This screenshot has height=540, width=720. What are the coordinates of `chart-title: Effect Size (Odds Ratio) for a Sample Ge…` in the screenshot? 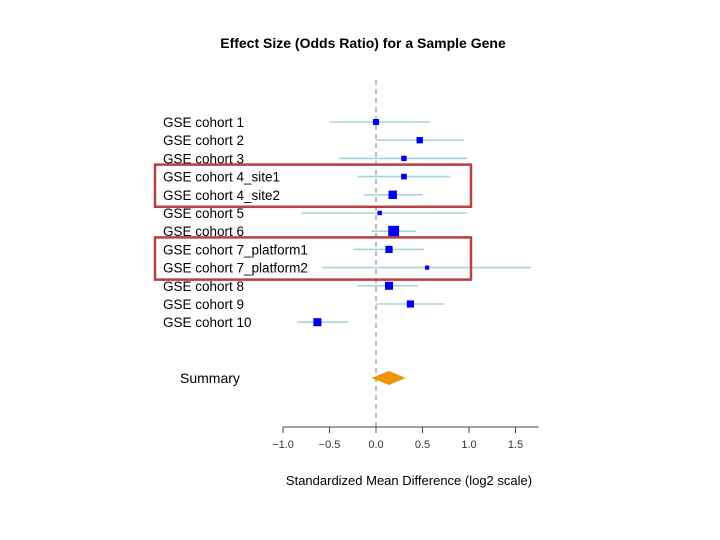 It's located at (363, 43).